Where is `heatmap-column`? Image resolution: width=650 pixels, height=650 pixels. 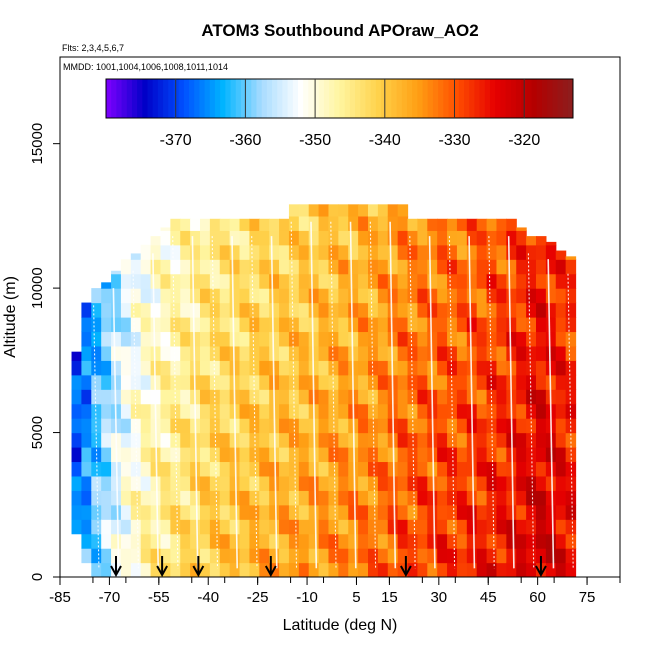 heatmap-column is located at coordinates (571, 416).